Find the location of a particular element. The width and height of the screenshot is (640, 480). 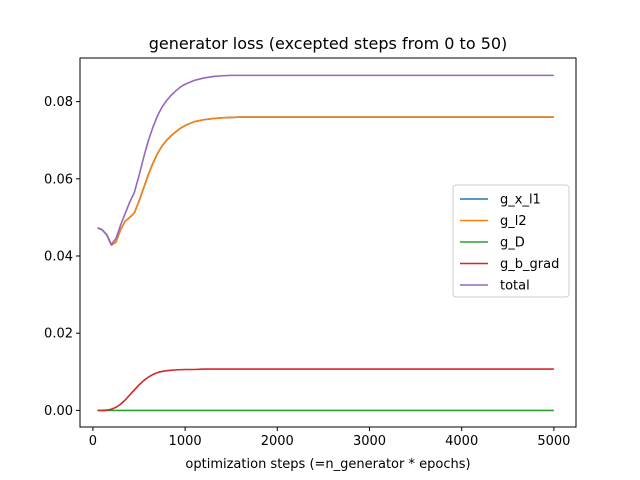

y-tick-label: 0.06 is located at coordinates (58, 179).